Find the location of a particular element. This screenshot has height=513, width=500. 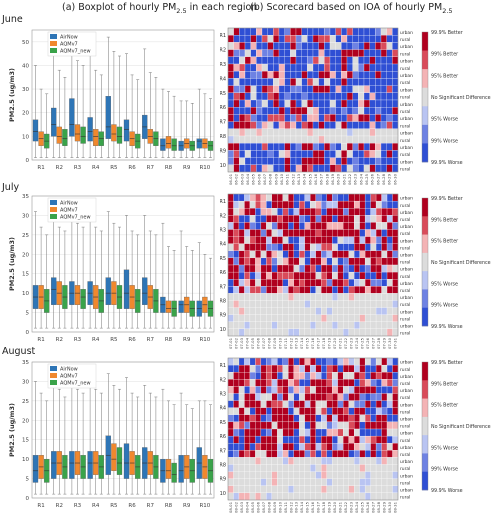

row-tag: rural is located at coordinates (405, 263).